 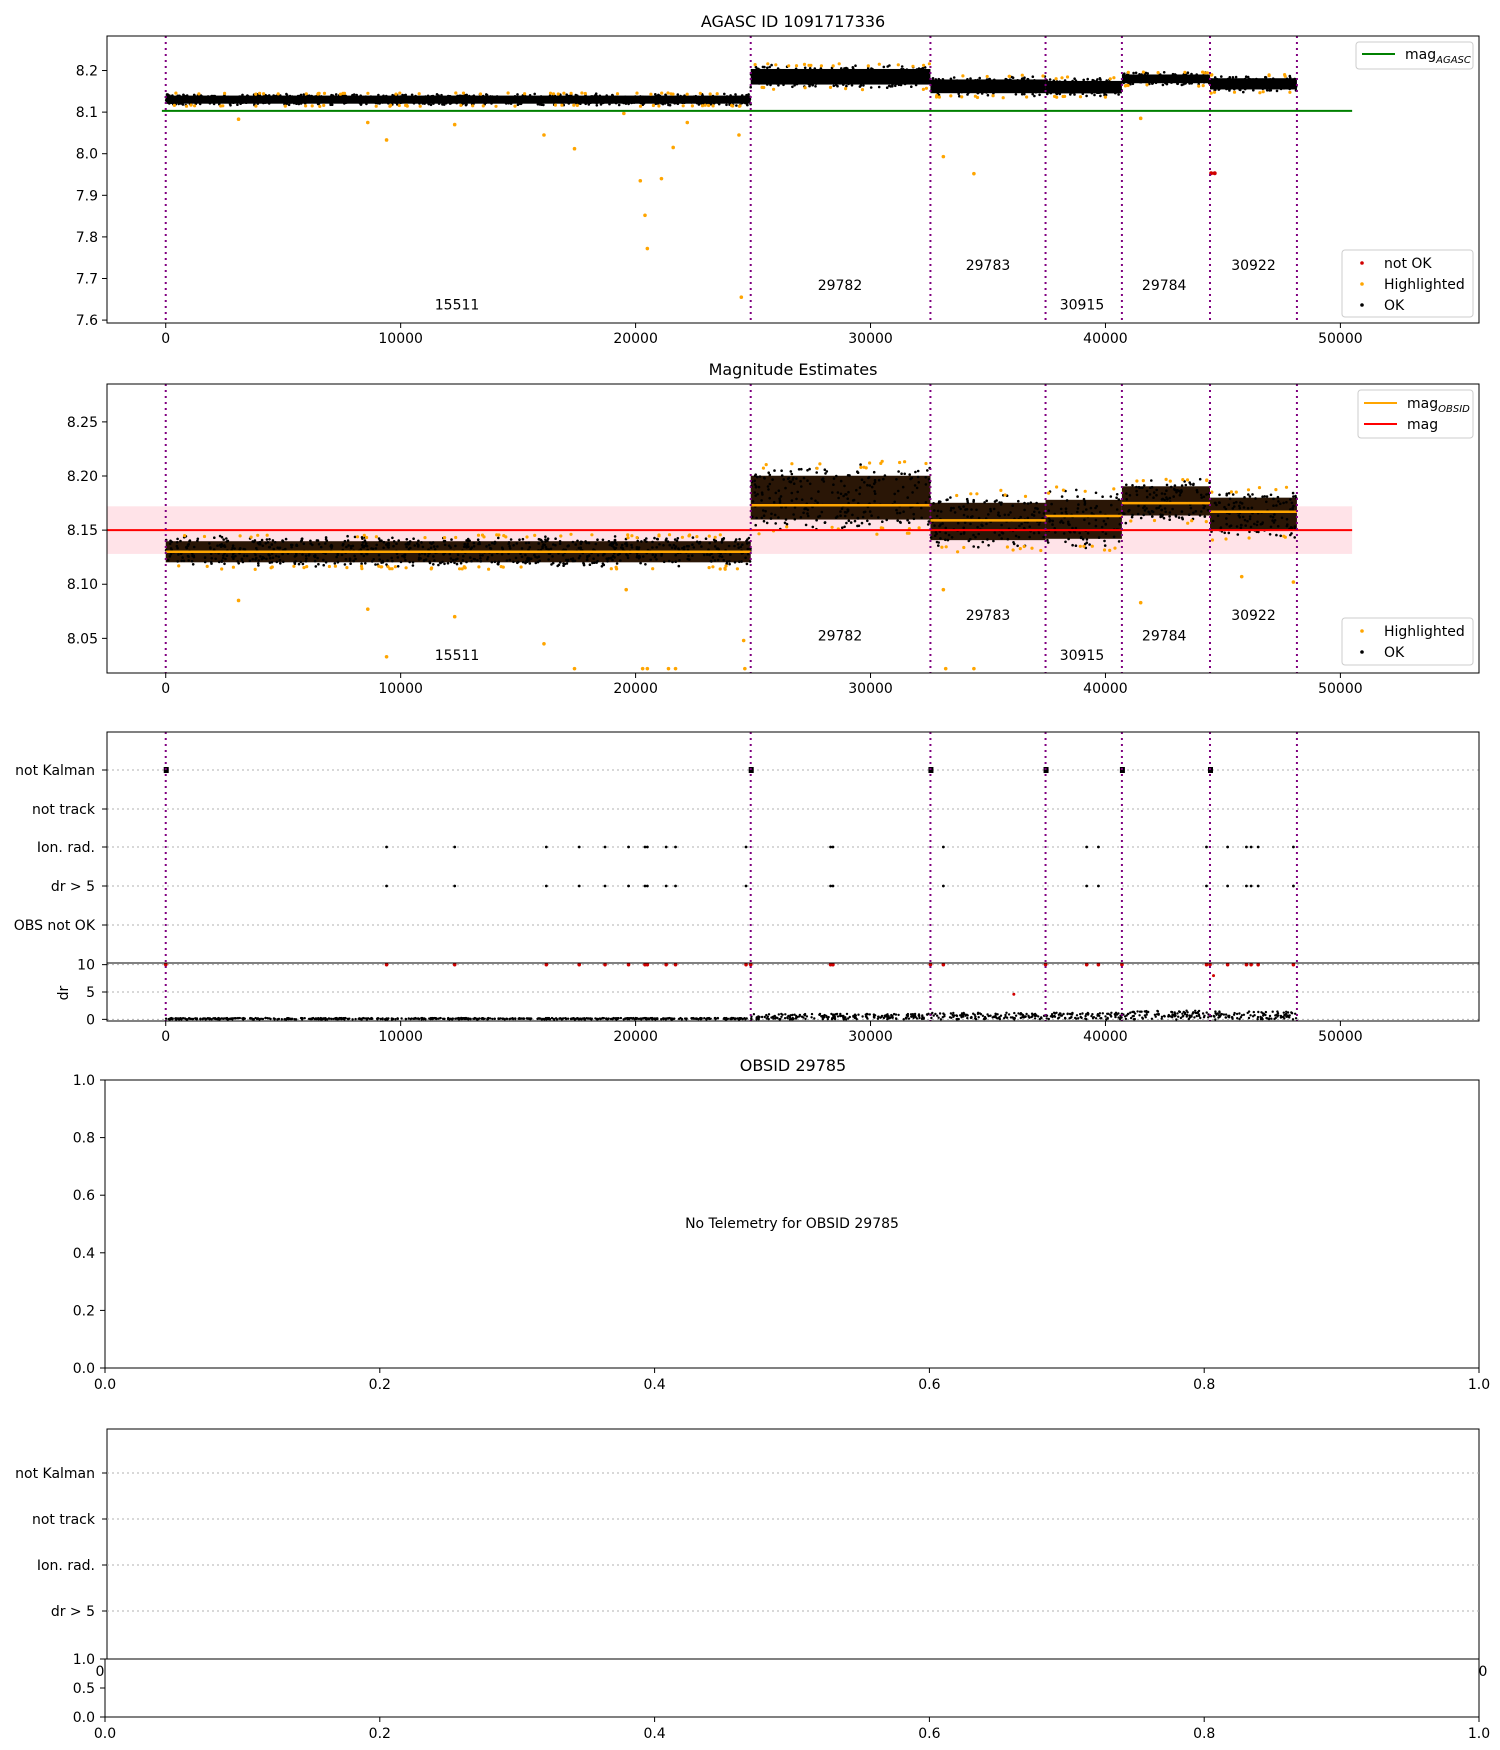 What do you see at coordinates (1214, 173) in the screenshot?
I see `not-ok-point` at bounding box center [1214, 173].